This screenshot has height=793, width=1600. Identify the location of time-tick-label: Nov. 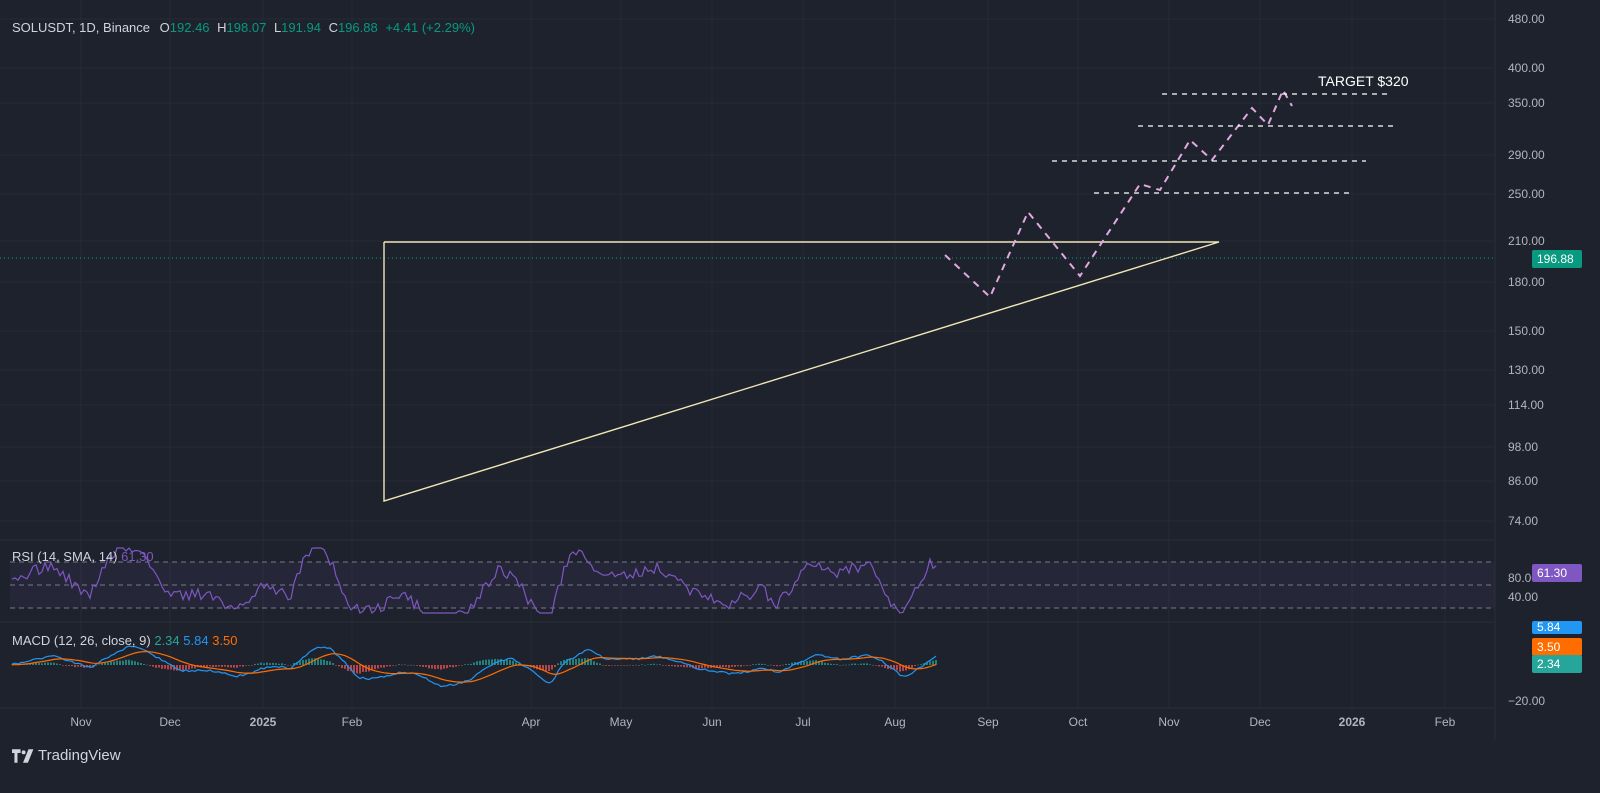
(1168, 722).